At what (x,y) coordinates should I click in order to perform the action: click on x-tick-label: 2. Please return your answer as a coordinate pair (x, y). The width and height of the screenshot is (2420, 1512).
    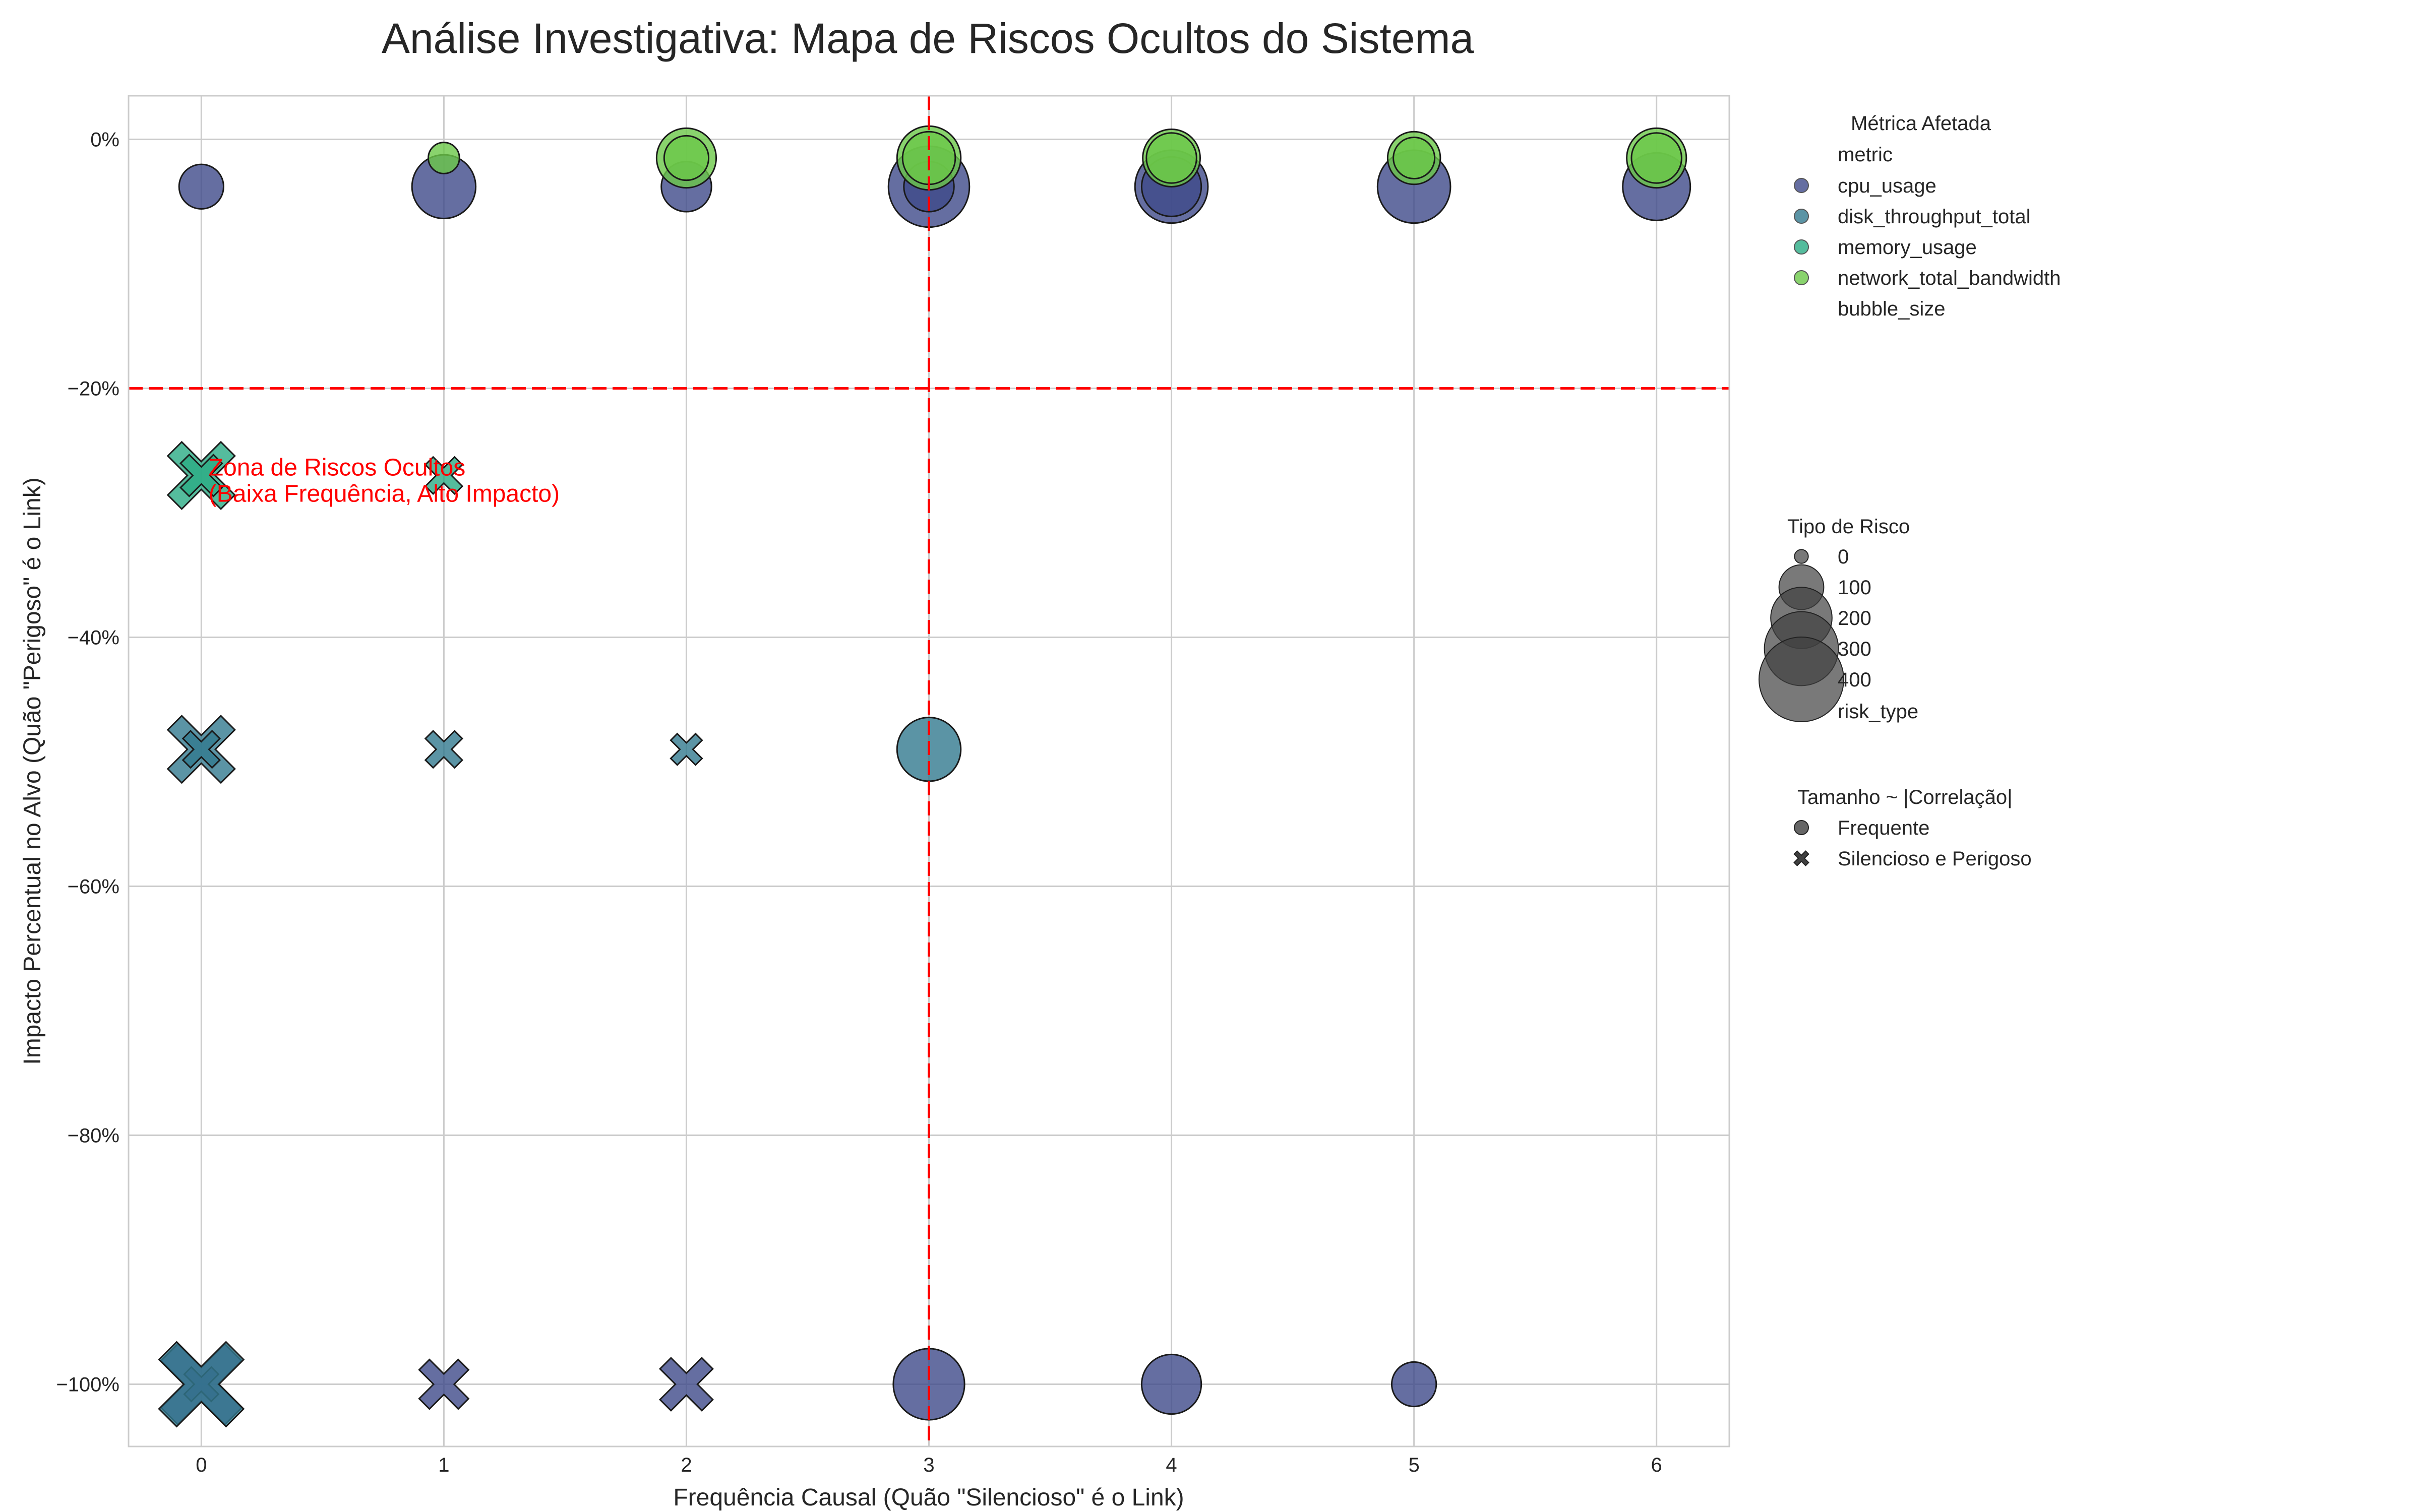
    Looking at the image, I should click on (686, 1465).